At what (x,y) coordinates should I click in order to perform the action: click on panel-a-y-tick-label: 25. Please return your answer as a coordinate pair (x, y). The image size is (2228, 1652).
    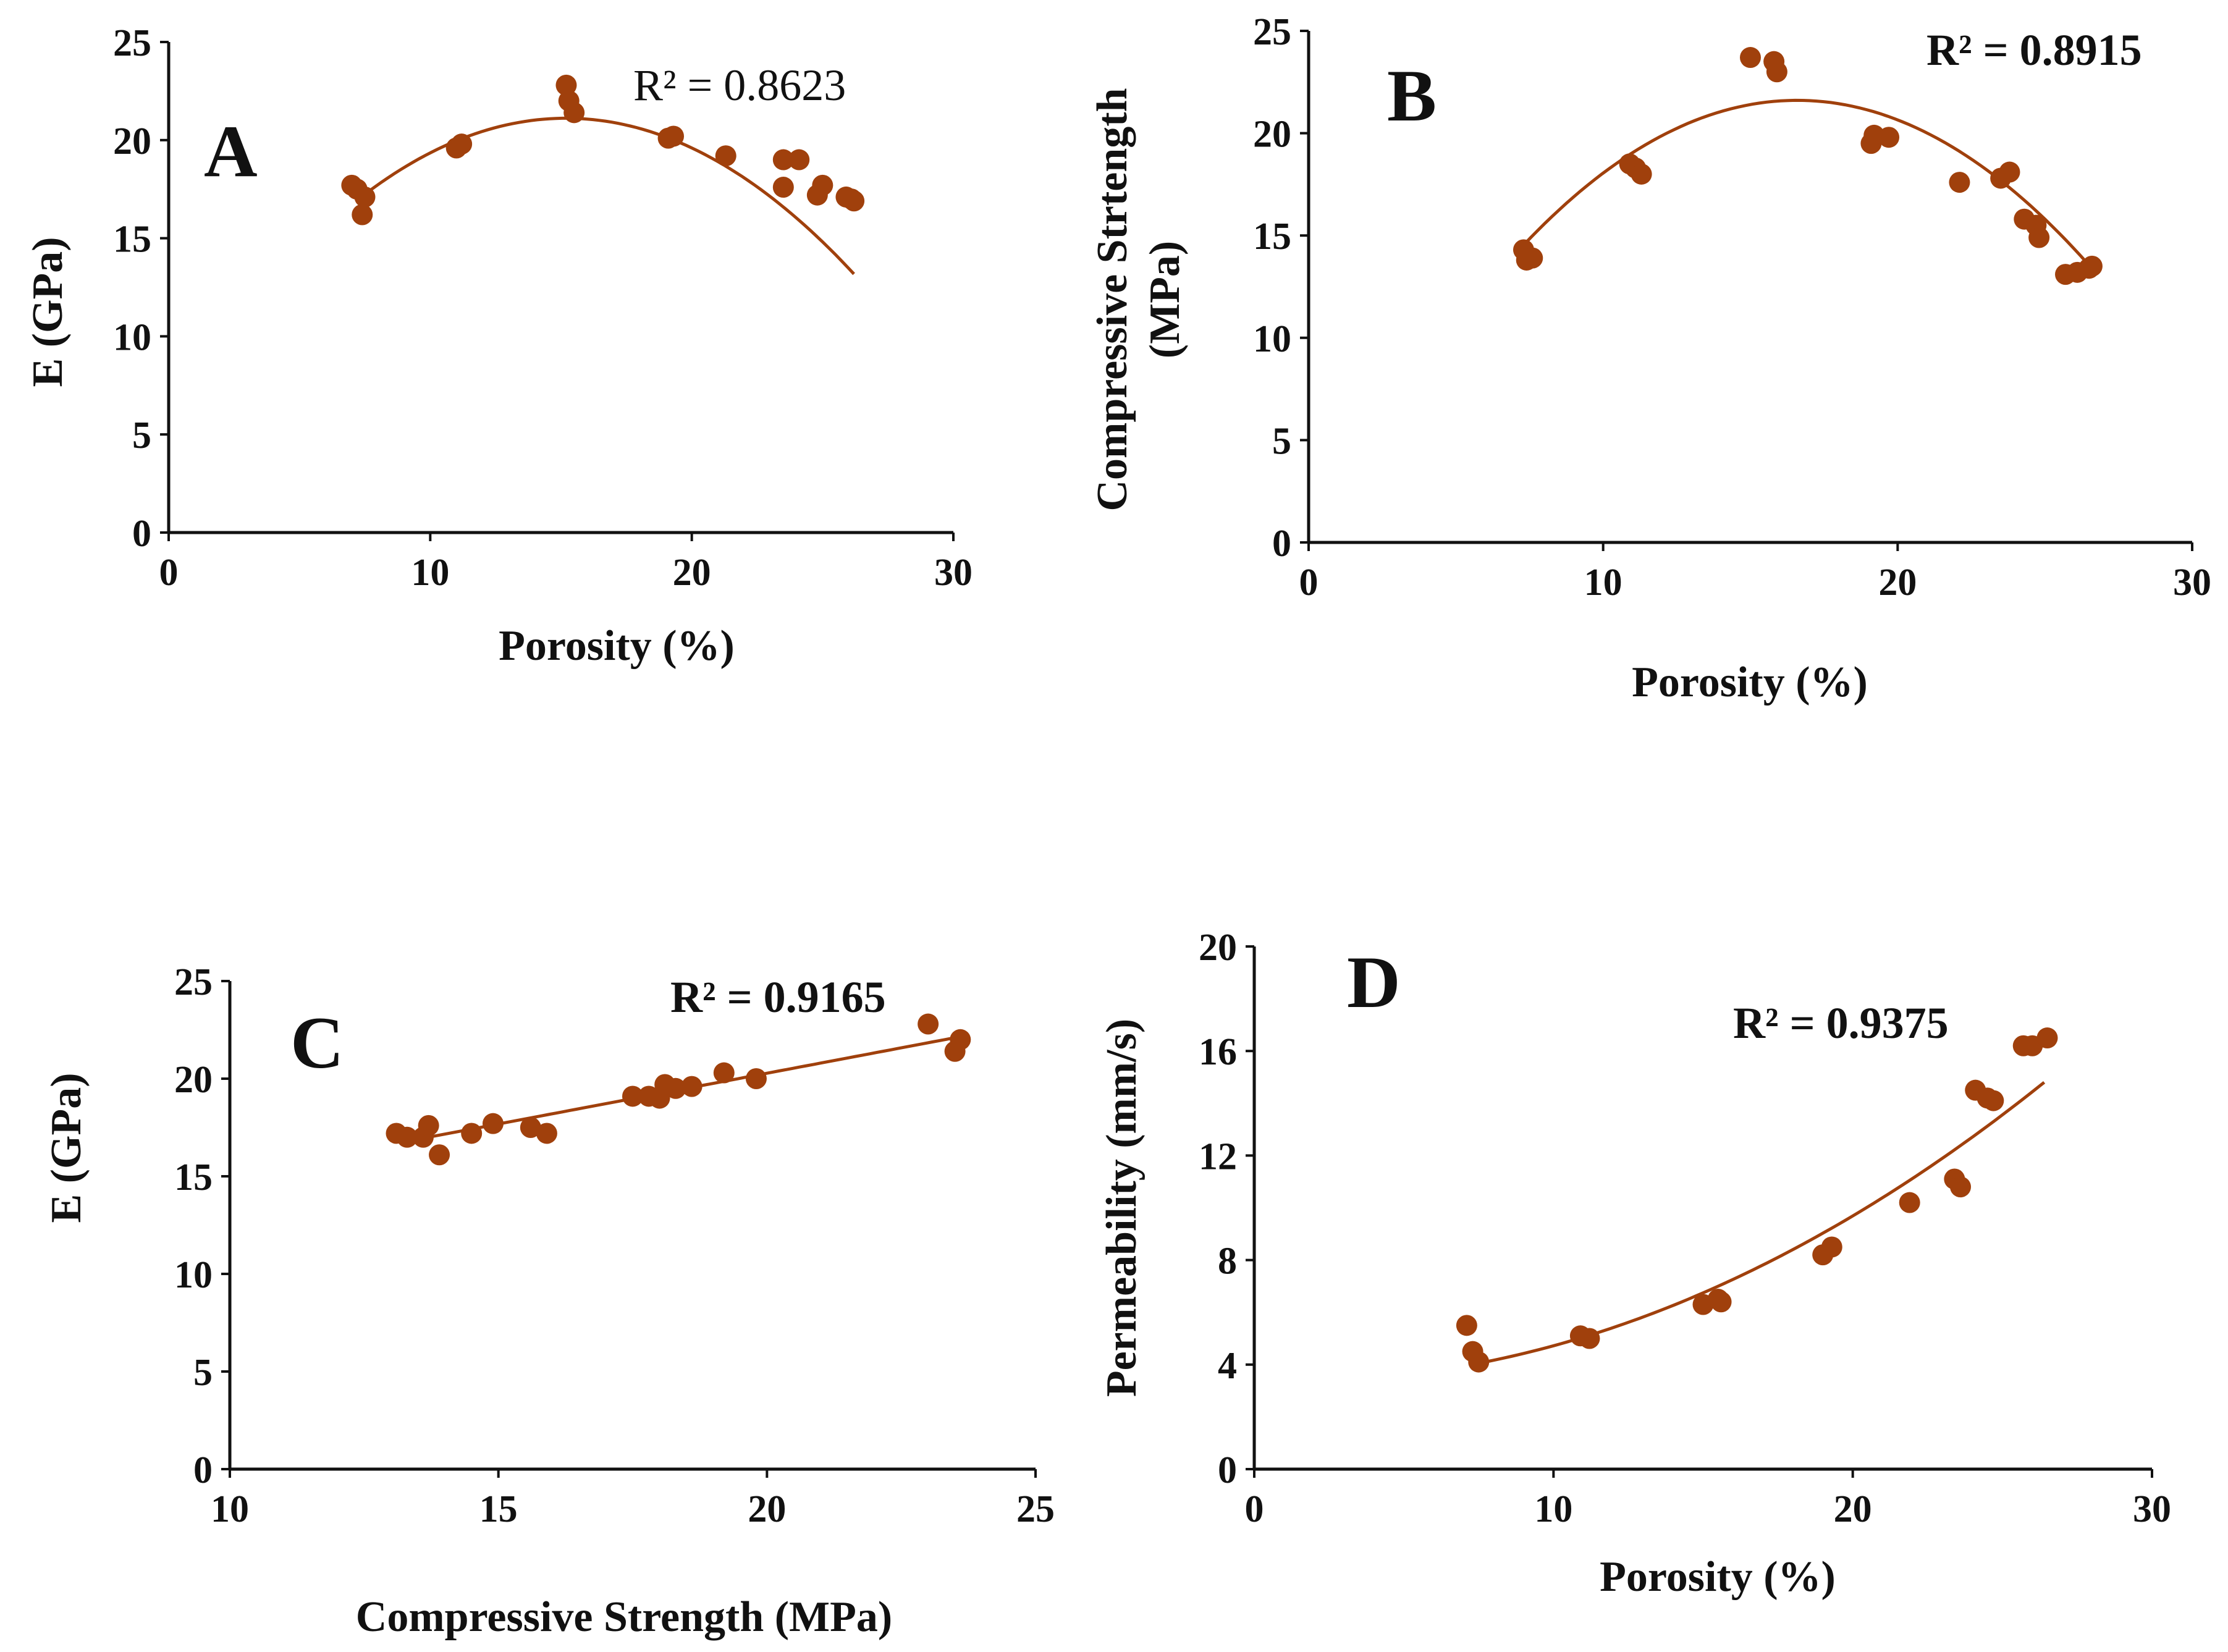
    Looking at the image, I should click on (132, 43).